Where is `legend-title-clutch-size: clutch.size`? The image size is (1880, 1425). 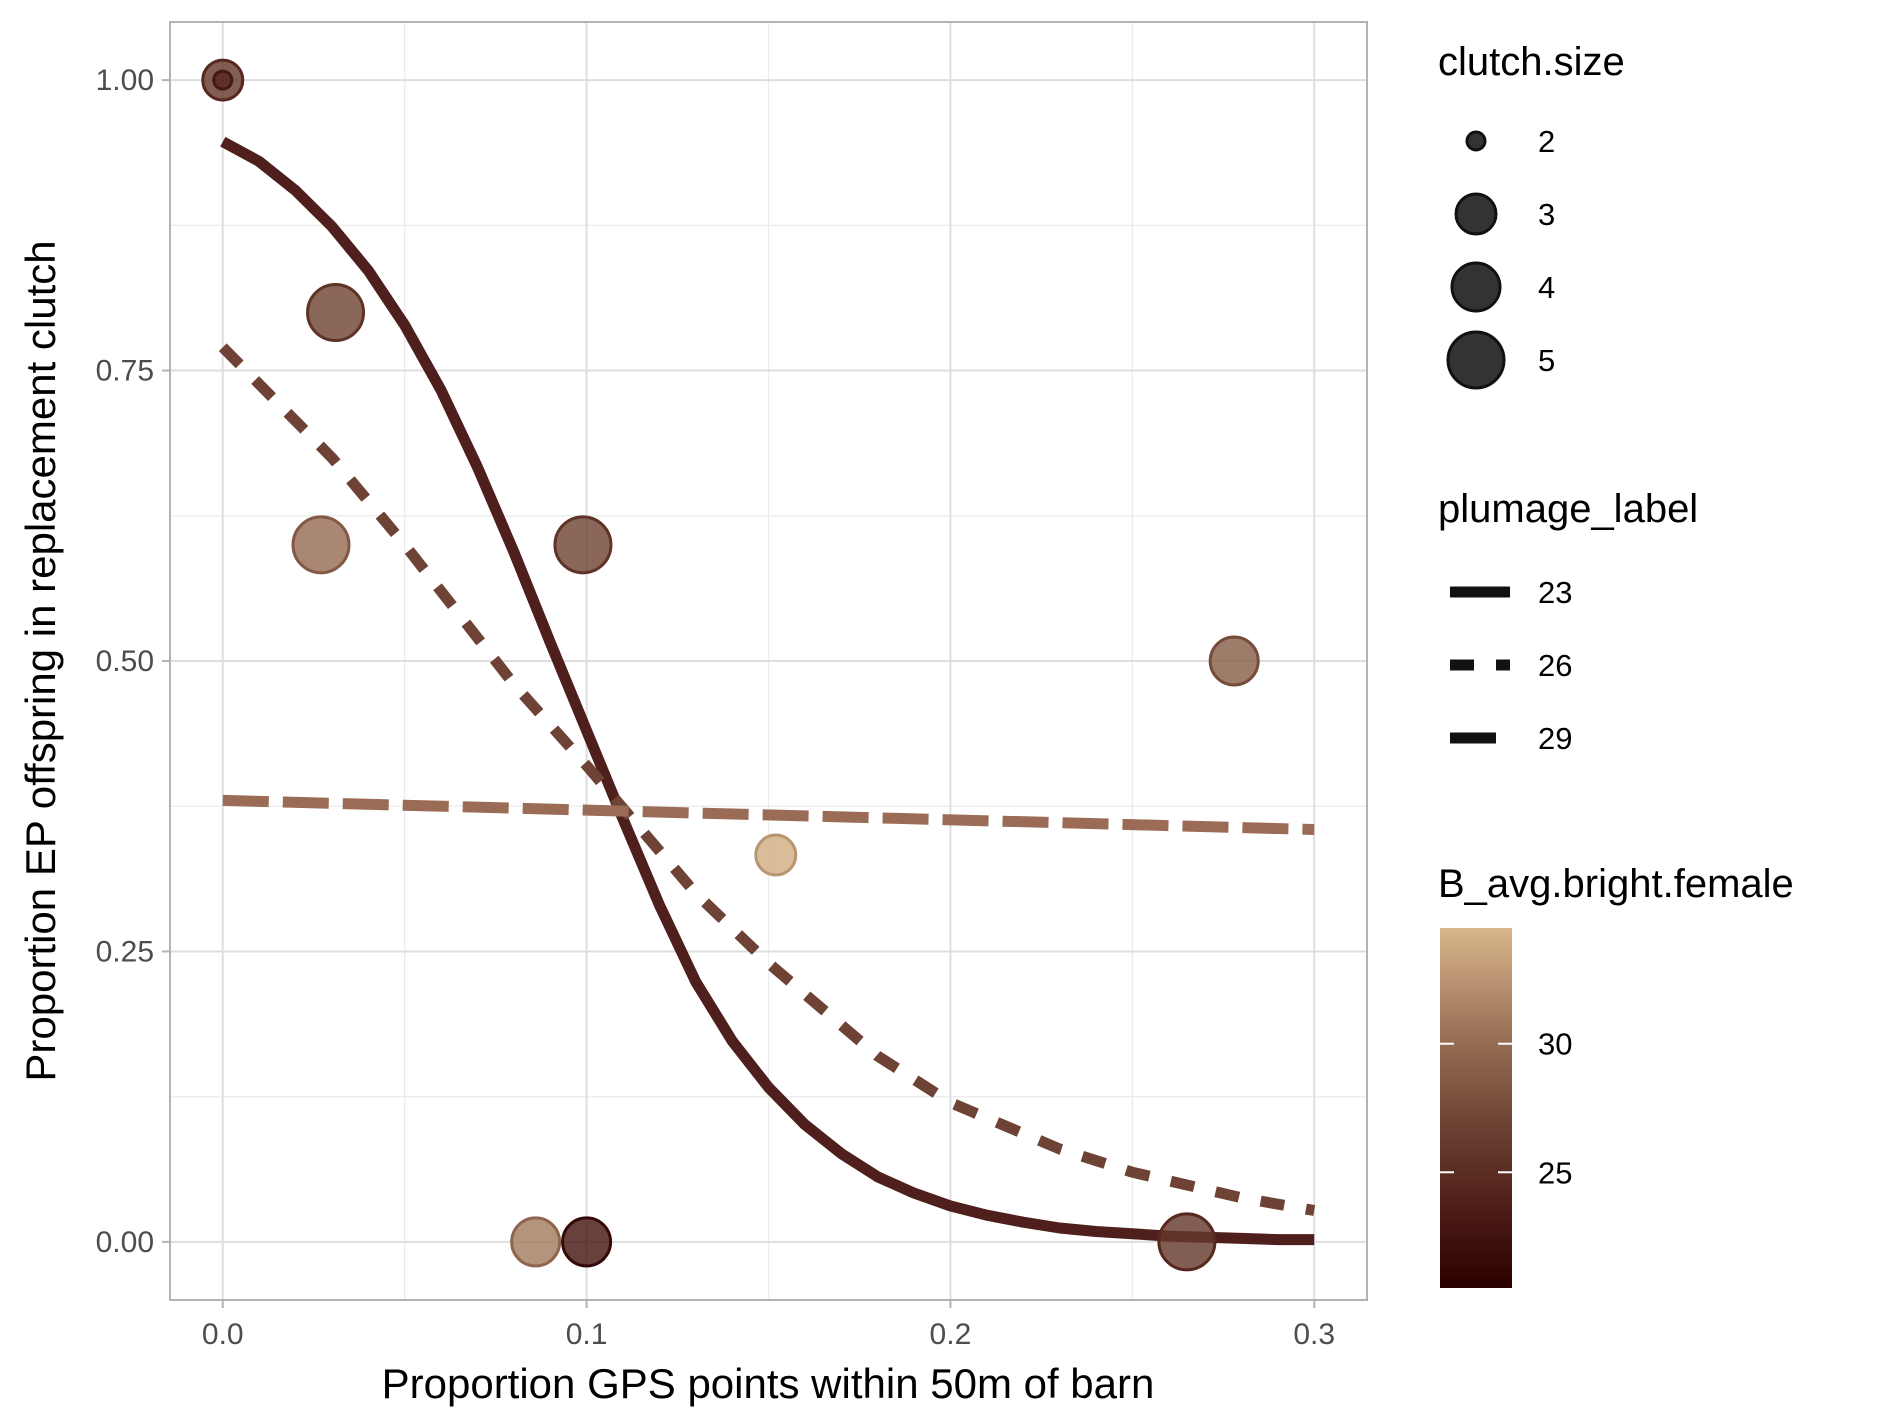
legend-title-clutch-size: clutch.size is located at coordinates (1531, 62).